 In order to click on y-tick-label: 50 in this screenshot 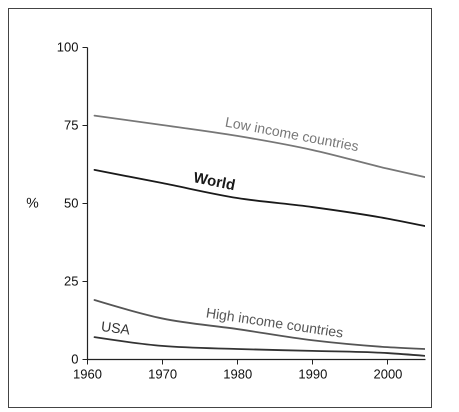, I will do `click(71, 203)`.